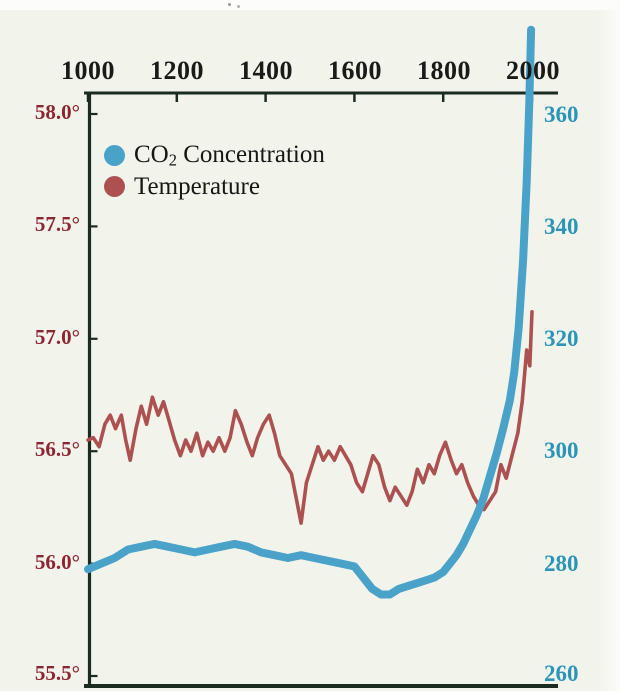 The height and width of the screenshot is (691, 620). What do you see at coordinates (197, 186) in the screenshot?
I see `legend-label-temperature: Temperature` at bounding box center [197, 186].